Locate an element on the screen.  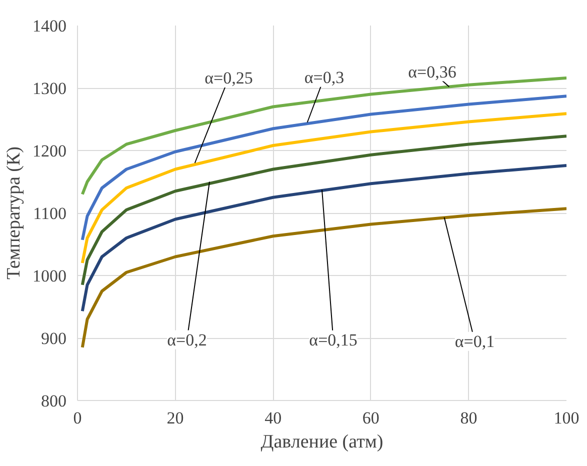
y-tick-label: 1300 is located at coordinates (49, 88).